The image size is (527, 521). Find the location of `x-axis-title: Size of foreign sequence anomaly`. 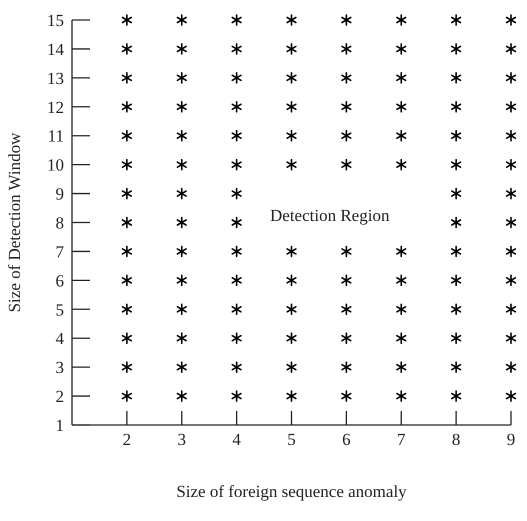

x-axis-title: Size of foreign sequence anomaly is located at coordinates (292, 491).